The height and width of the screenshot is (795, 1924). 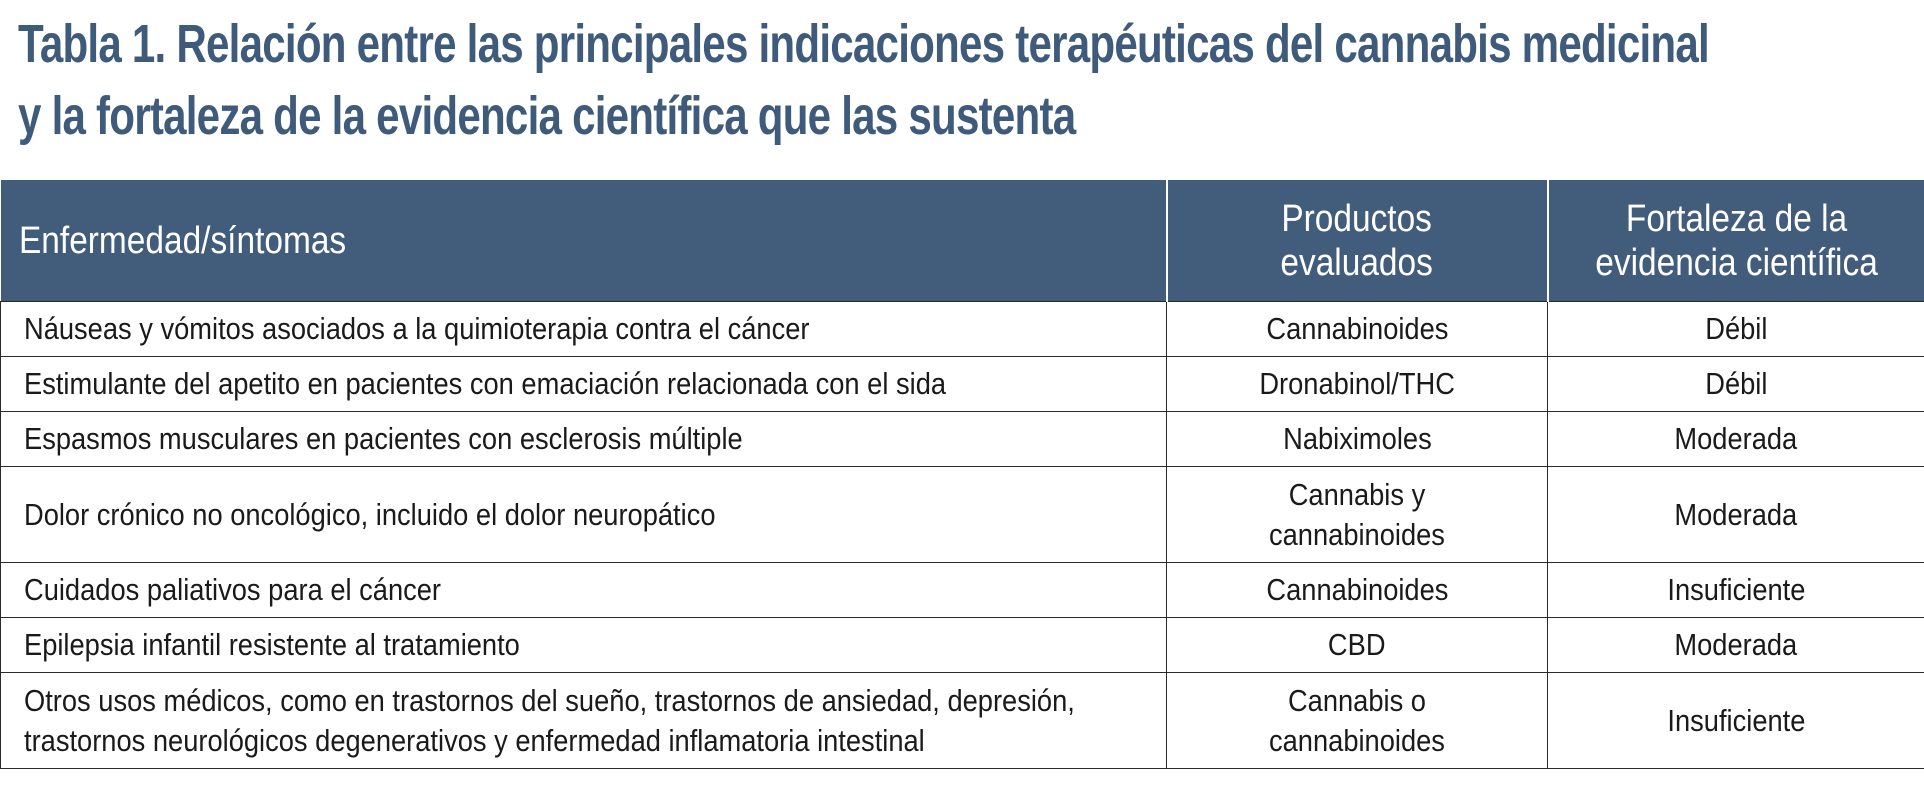 I want to click on product-line1: Cannabis y, so click(x=1357, y=494).